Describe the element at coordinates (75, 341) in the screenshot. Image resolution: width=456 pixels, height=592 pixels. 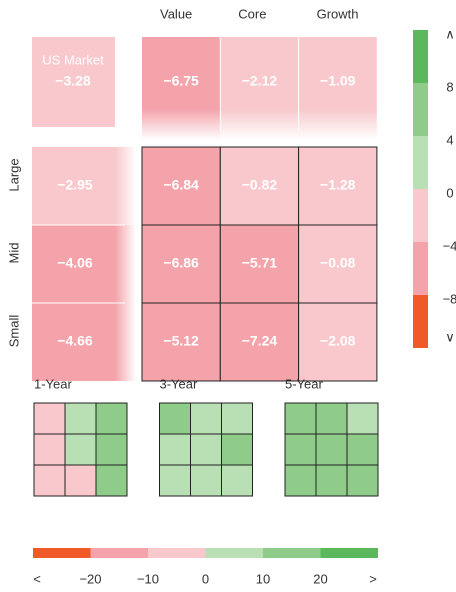
I see `row-total-value: −4.66` at that location.